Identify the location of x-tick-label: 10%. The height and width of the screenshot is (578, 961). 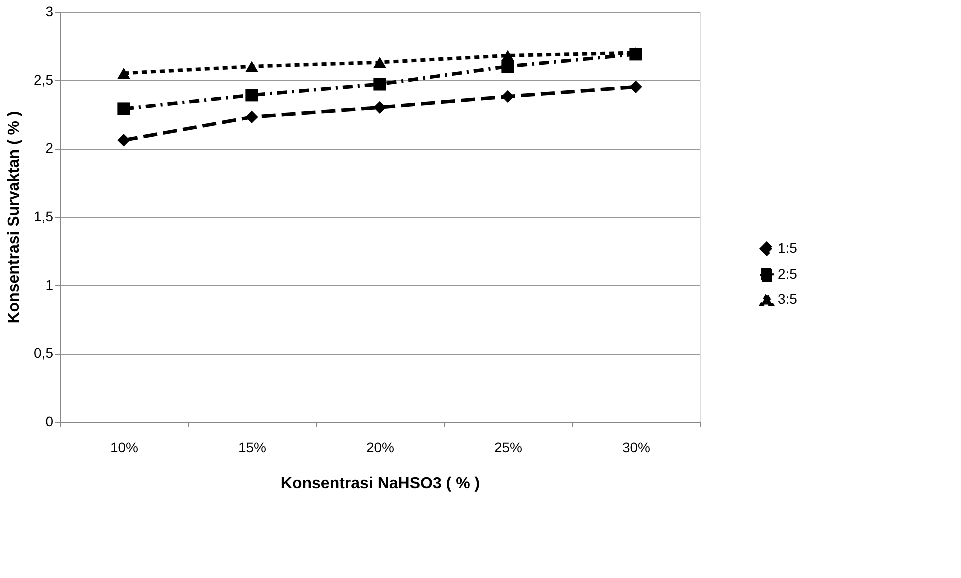
(124, 448).